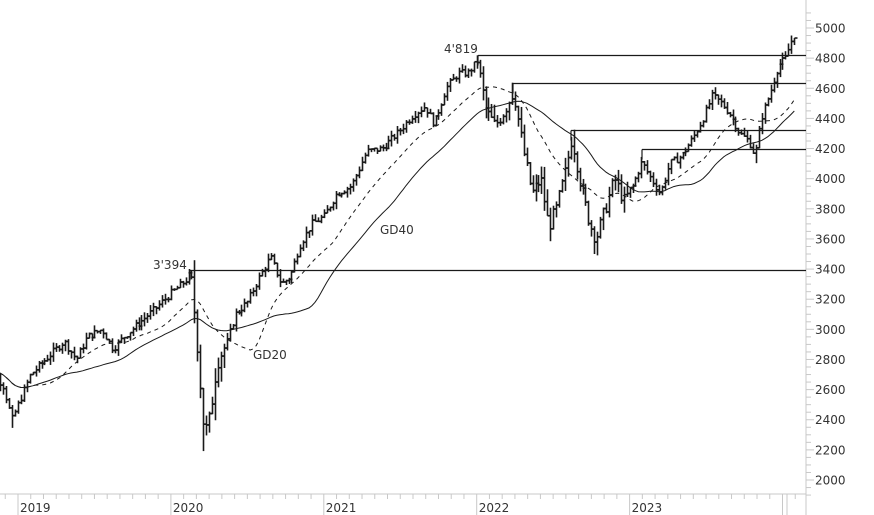 This screenshot has width=874, height=515. What do you see at coordinates (830, 119) in the screenshot?
I see `y-tick-label: 4400` at bounding box center [830, 119].